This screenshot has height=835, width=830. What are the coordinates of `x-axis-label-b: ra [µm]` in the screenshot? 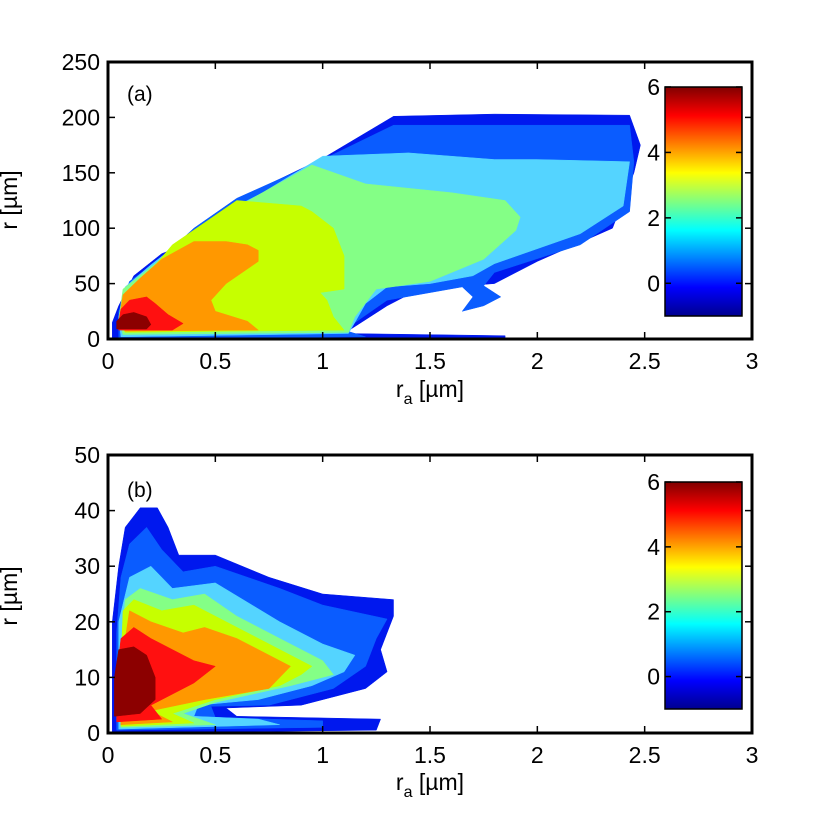 It's located at (430, 785).